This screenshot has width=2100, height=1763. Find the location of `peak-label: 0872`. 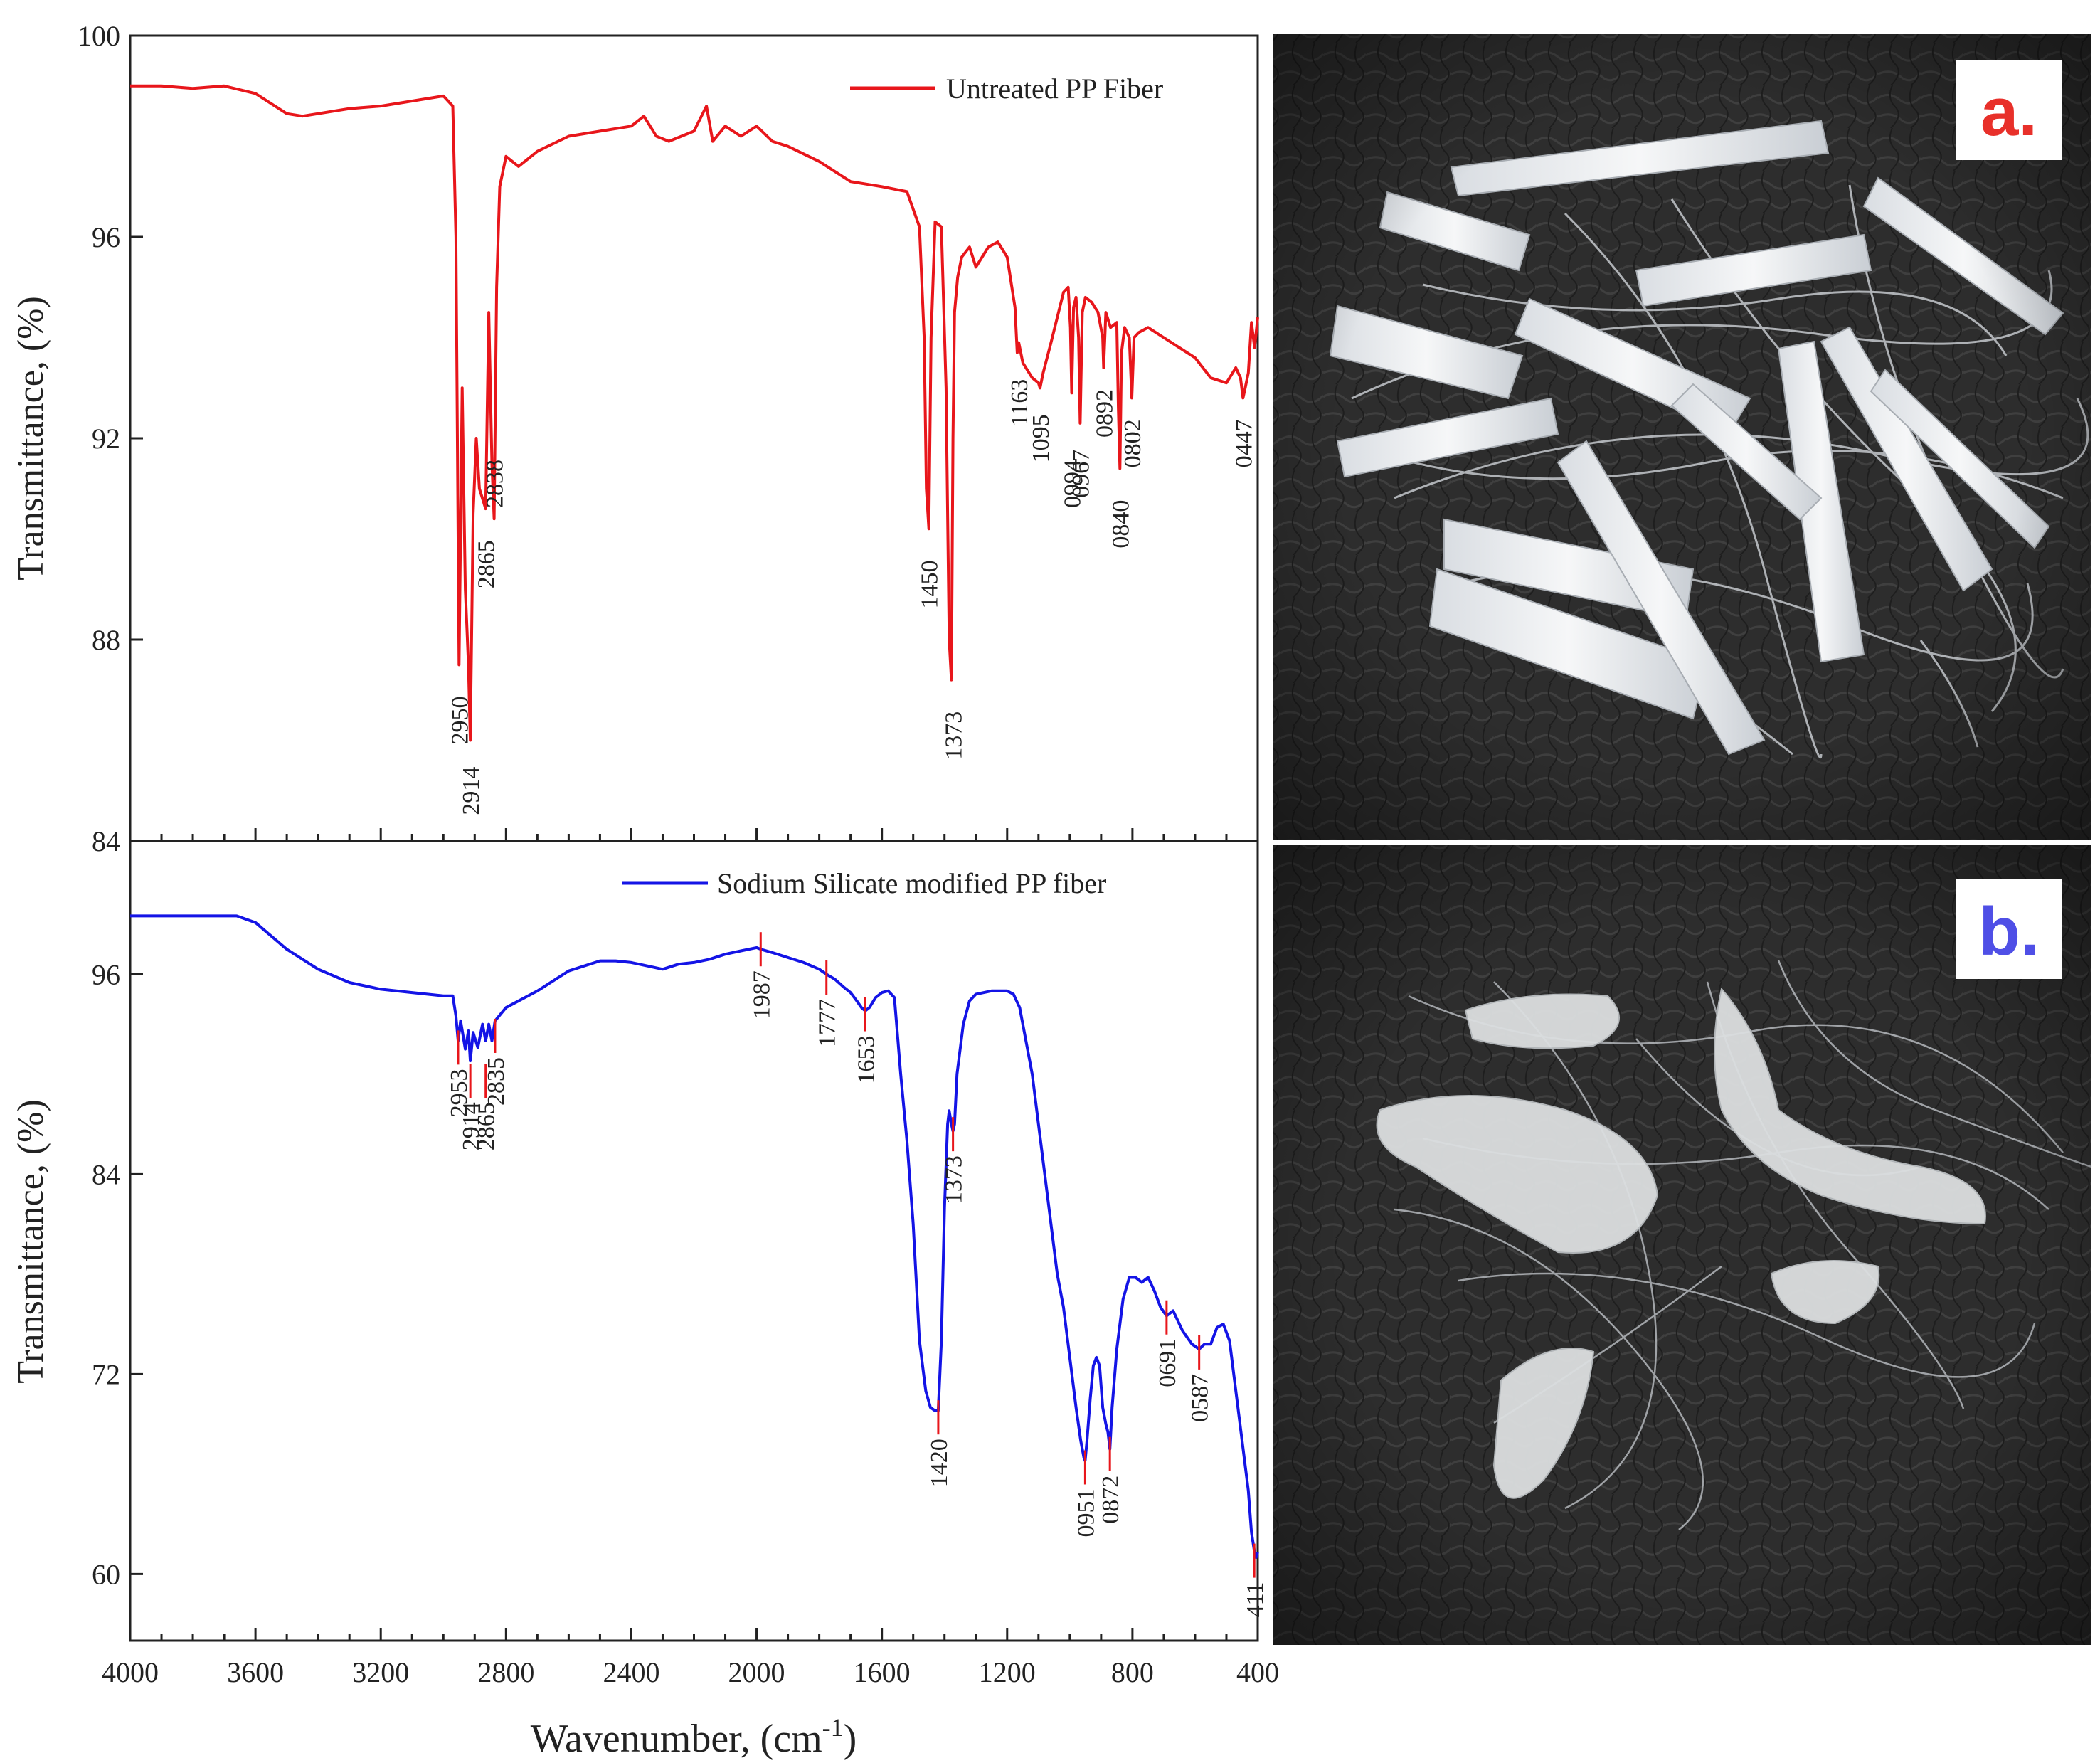

peak-label: 0872 is located at coordinates (1111, 1500).